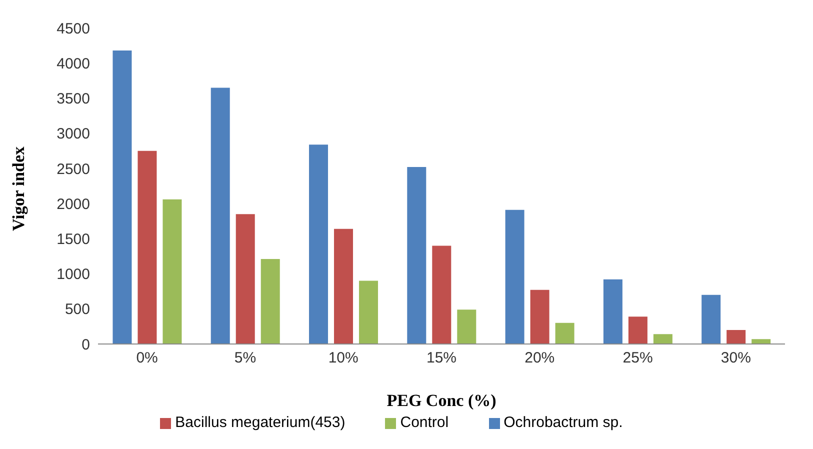  Describe the element at coordinates (18, 188) in the screenshot. I see `y-axis-title: Vigor index` at that location.